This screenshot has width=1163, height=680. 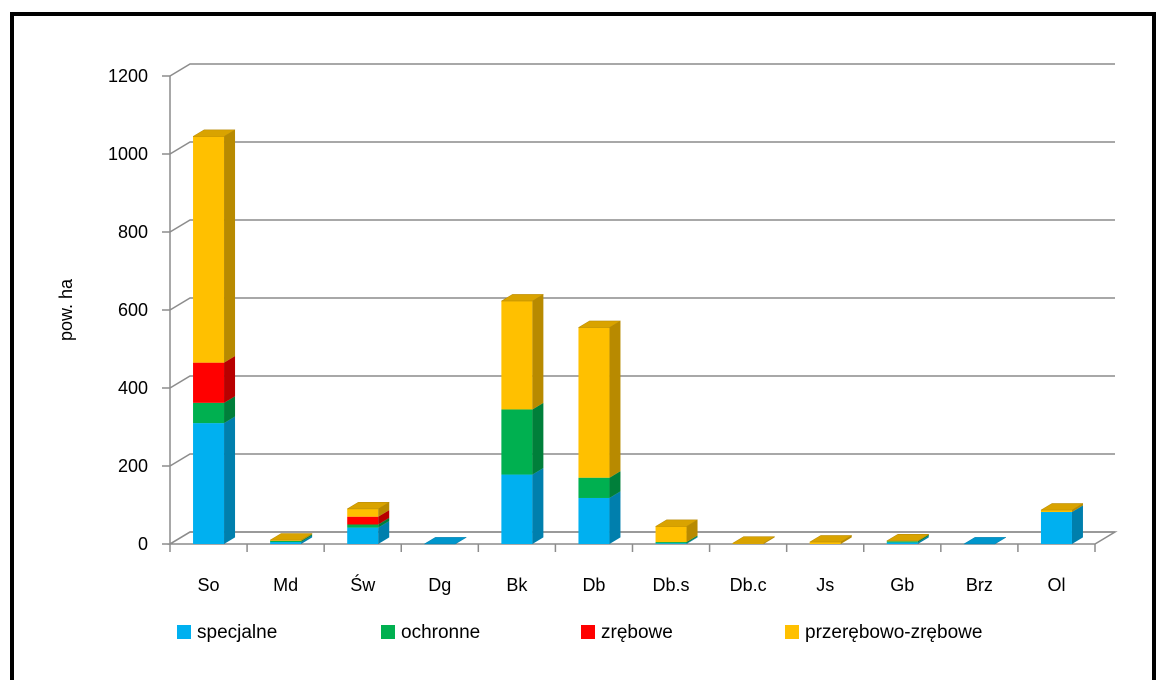 What do you see at coordinates (291, 539) in the screenshot?
I see `bar-stack-Md` at bounding box center [291, 539].